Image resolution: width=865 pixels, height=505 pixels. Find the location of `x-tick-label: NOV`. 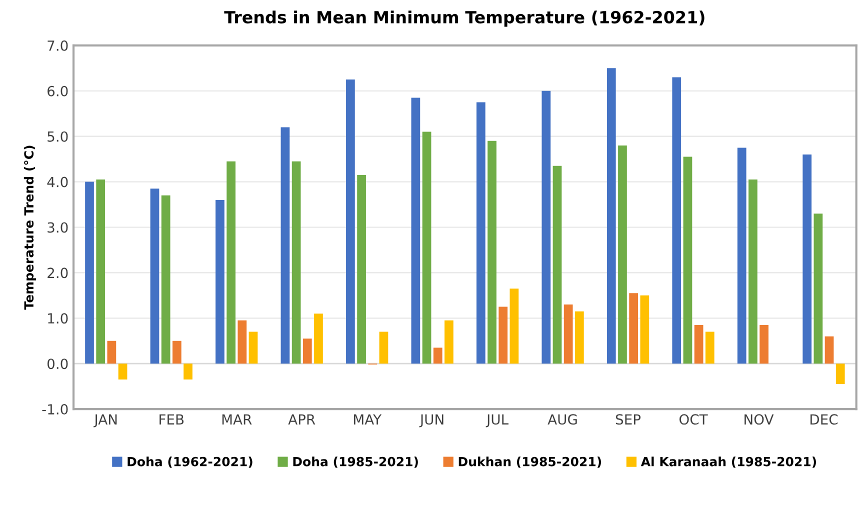

x-tick-label: NOV is located at coordinates (759, 419).